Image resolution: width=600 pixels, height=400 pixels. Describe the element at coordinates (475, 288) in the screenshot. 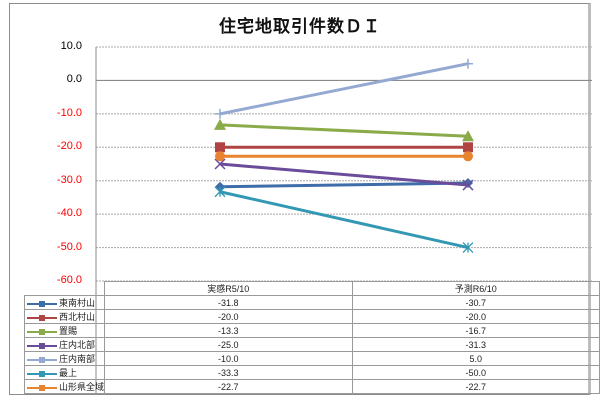

I see `column-header: 予測R6/10` at that location.